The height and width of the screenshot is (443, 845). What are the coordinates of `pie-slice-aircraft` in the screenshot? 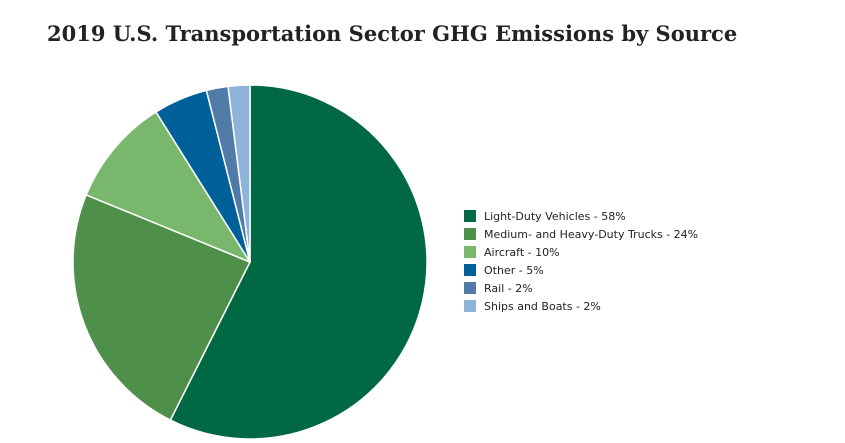 It's located at (168, 187).